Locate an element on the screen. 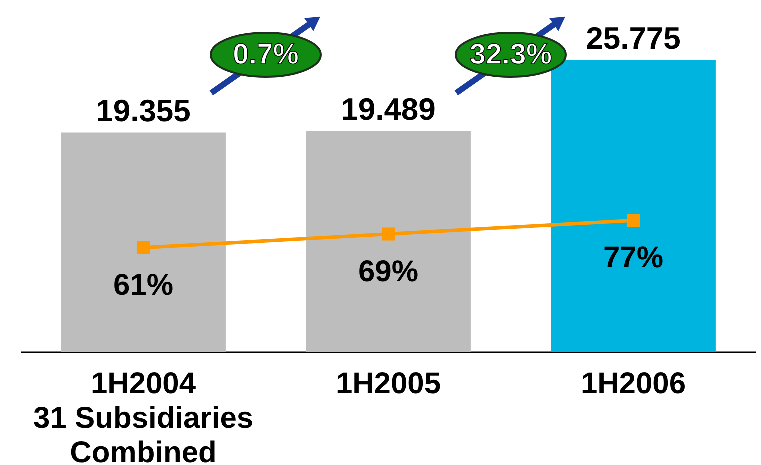  x-tick-label: 1H2006 is located at coordinates (633, 384).